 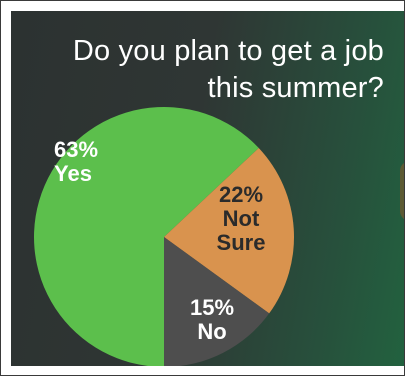 What do you see at coordinates (402, 191) in the screenshot?
I see `edge-decoration` at bounding box center [402, 191].